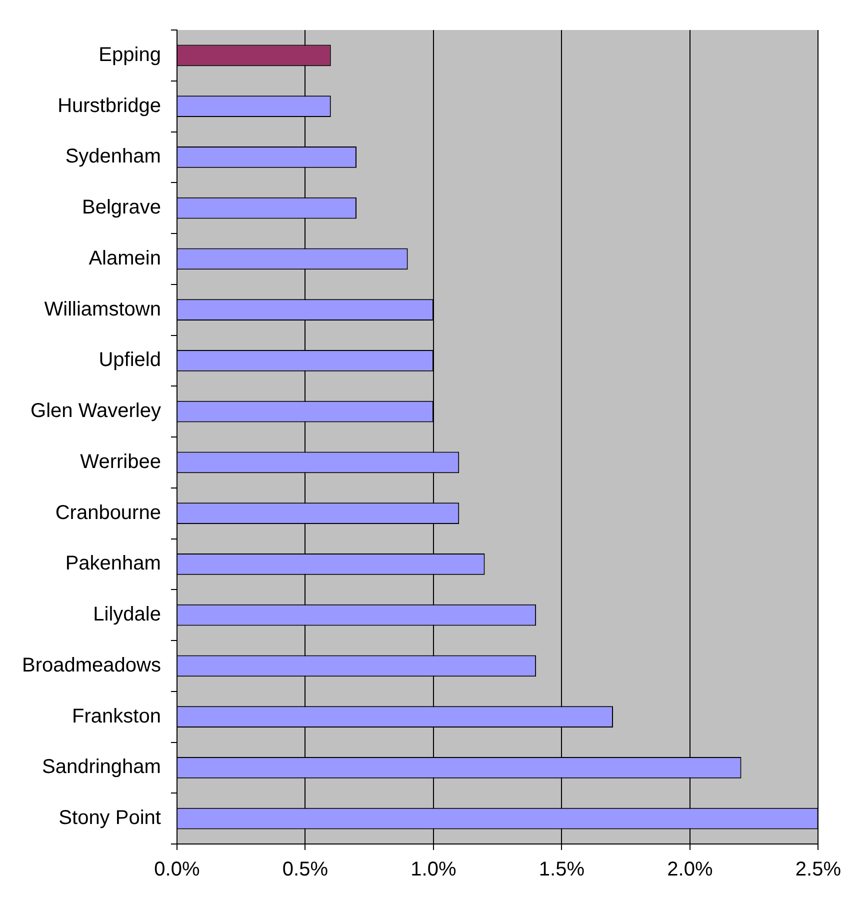  I want to click on y-tick-label: Epping, so click(129, 55).